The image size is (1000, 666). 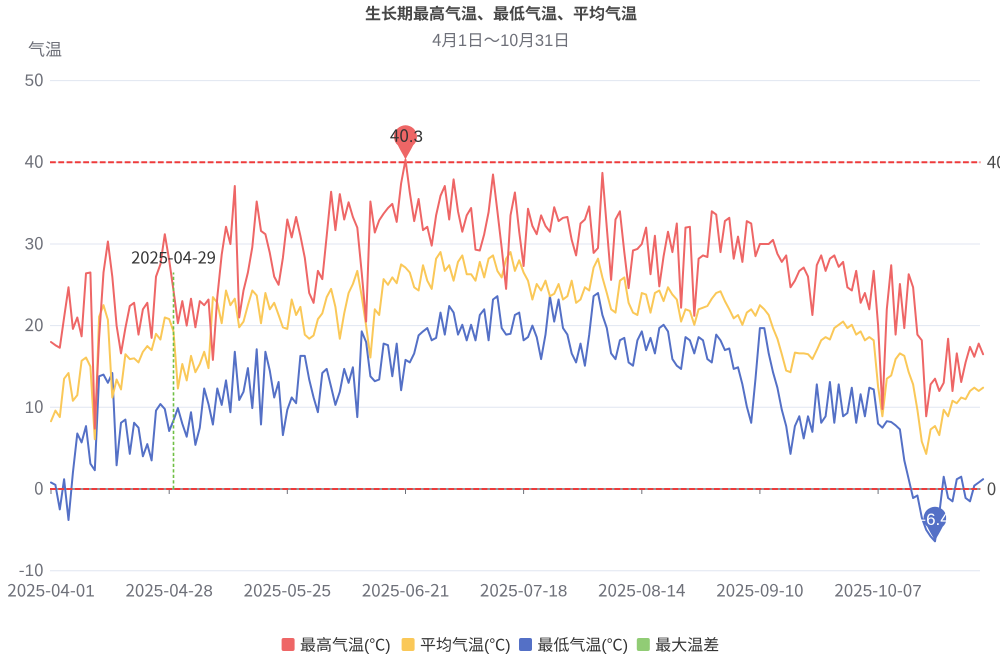 I want to click on svg-text: 6, so click(x=419, y=591).